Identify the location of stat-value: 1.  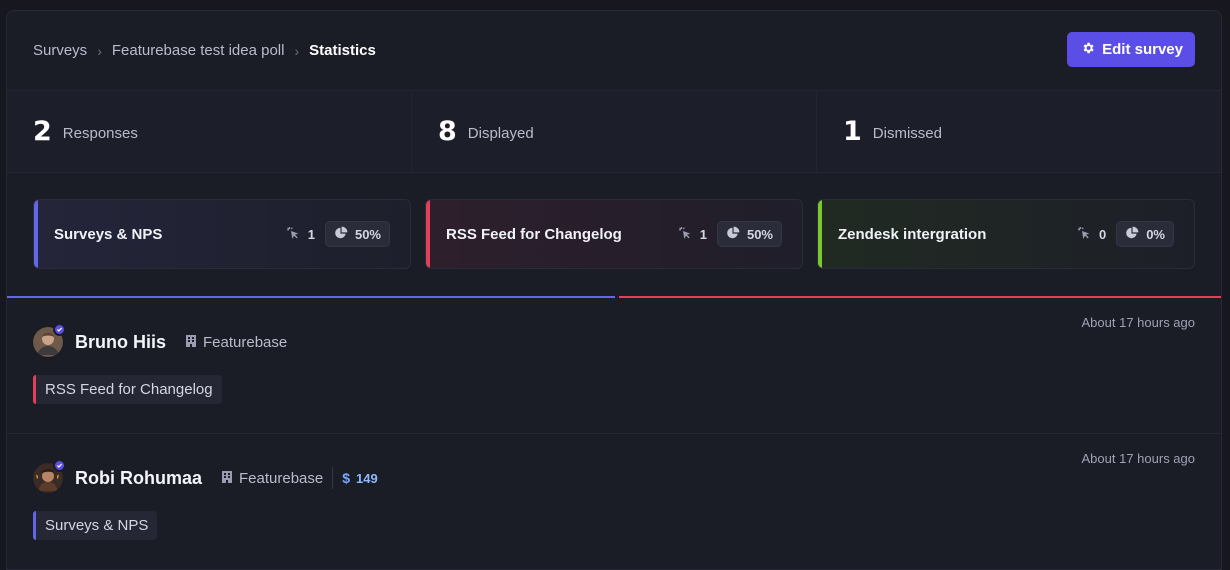
(852, 131).